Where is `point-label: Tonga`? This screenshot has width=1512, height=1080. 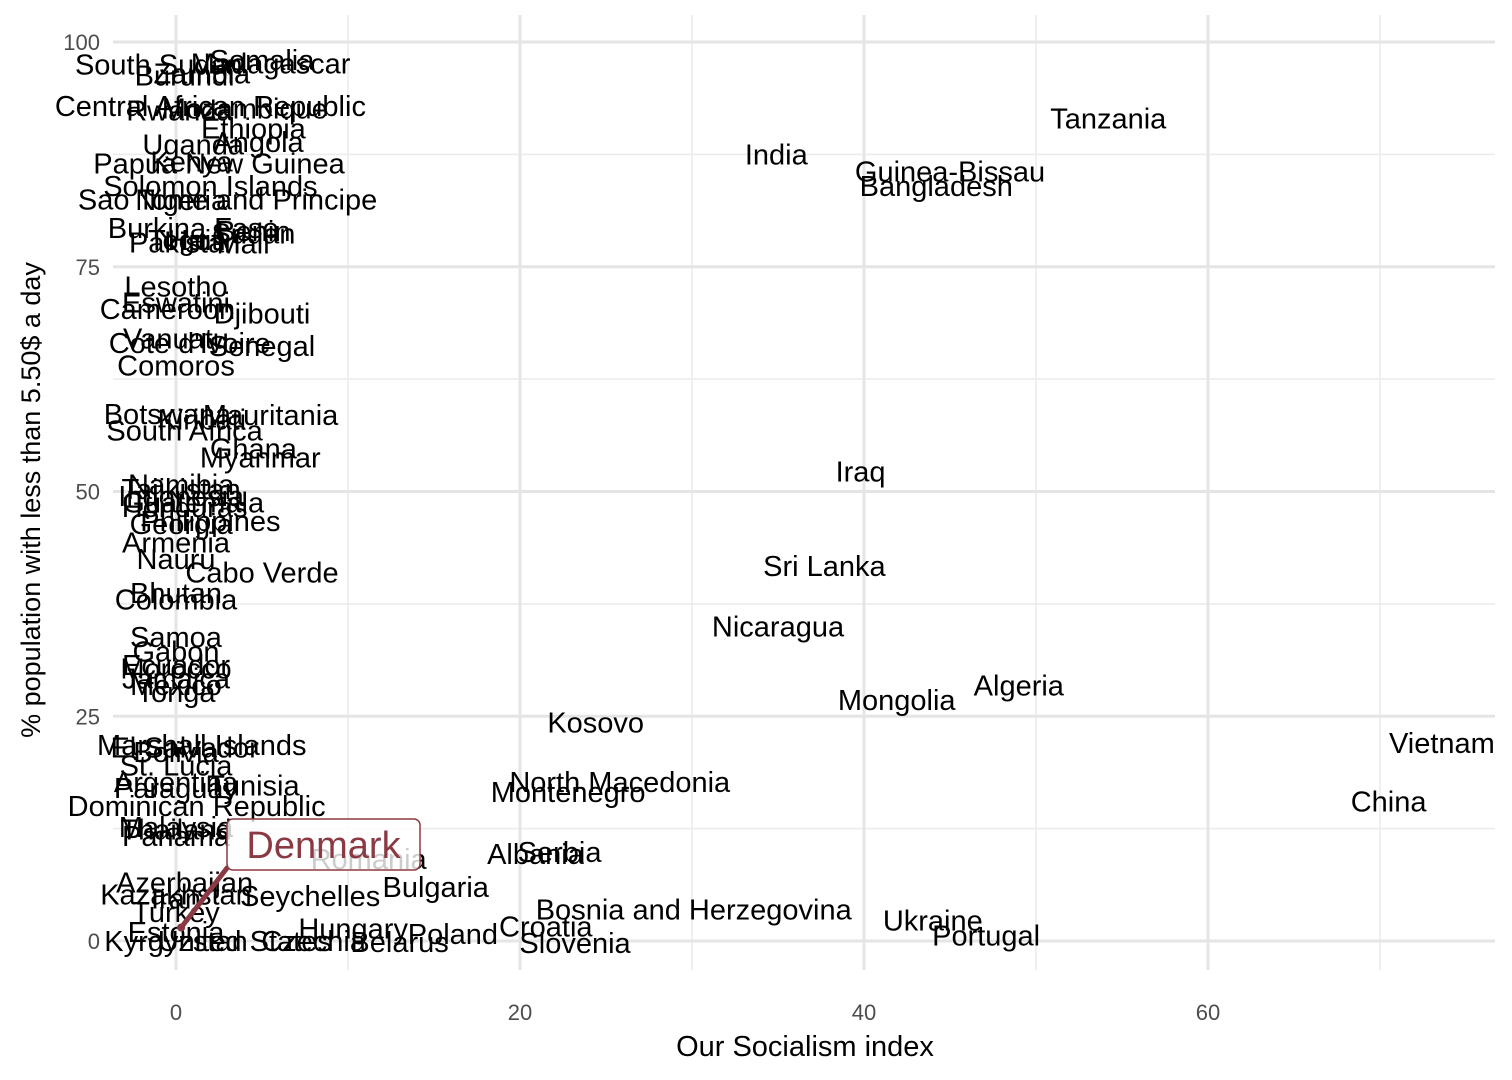
point-label: Tonga is located at coordinates (176, 693).